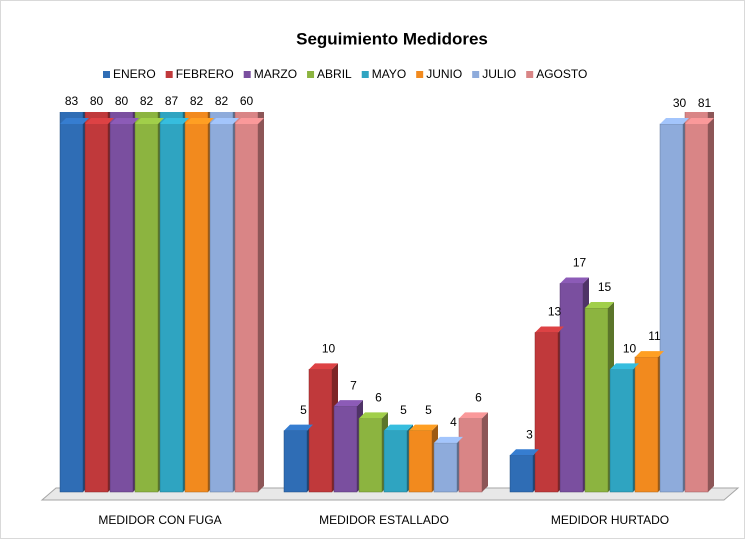 Image resolution: width=745 pixels, height=544 pixels. I want to click on data-label: 83, so click(72, 101).